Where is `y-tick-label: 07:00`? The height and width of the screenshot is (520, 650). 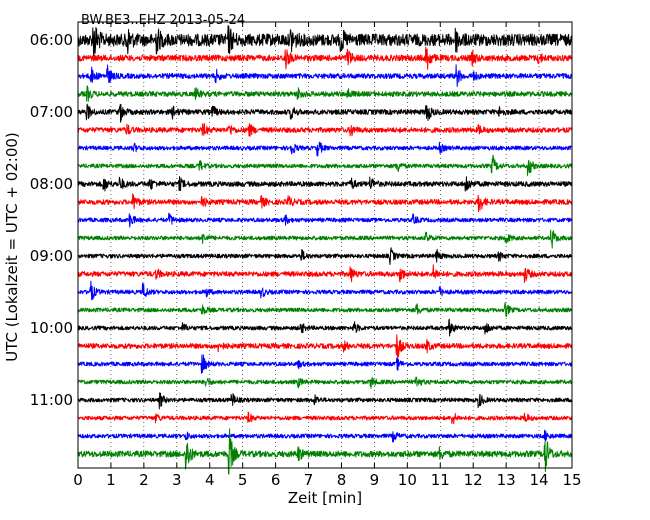
y-tick-label: 07:00 is located at coordinates (51, 112).